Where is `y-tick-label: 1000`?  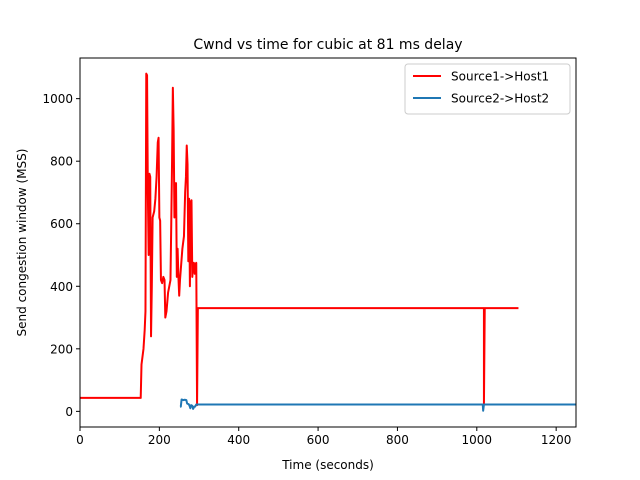
y-tick-label: 1000 is located at coordinates (57, 99).